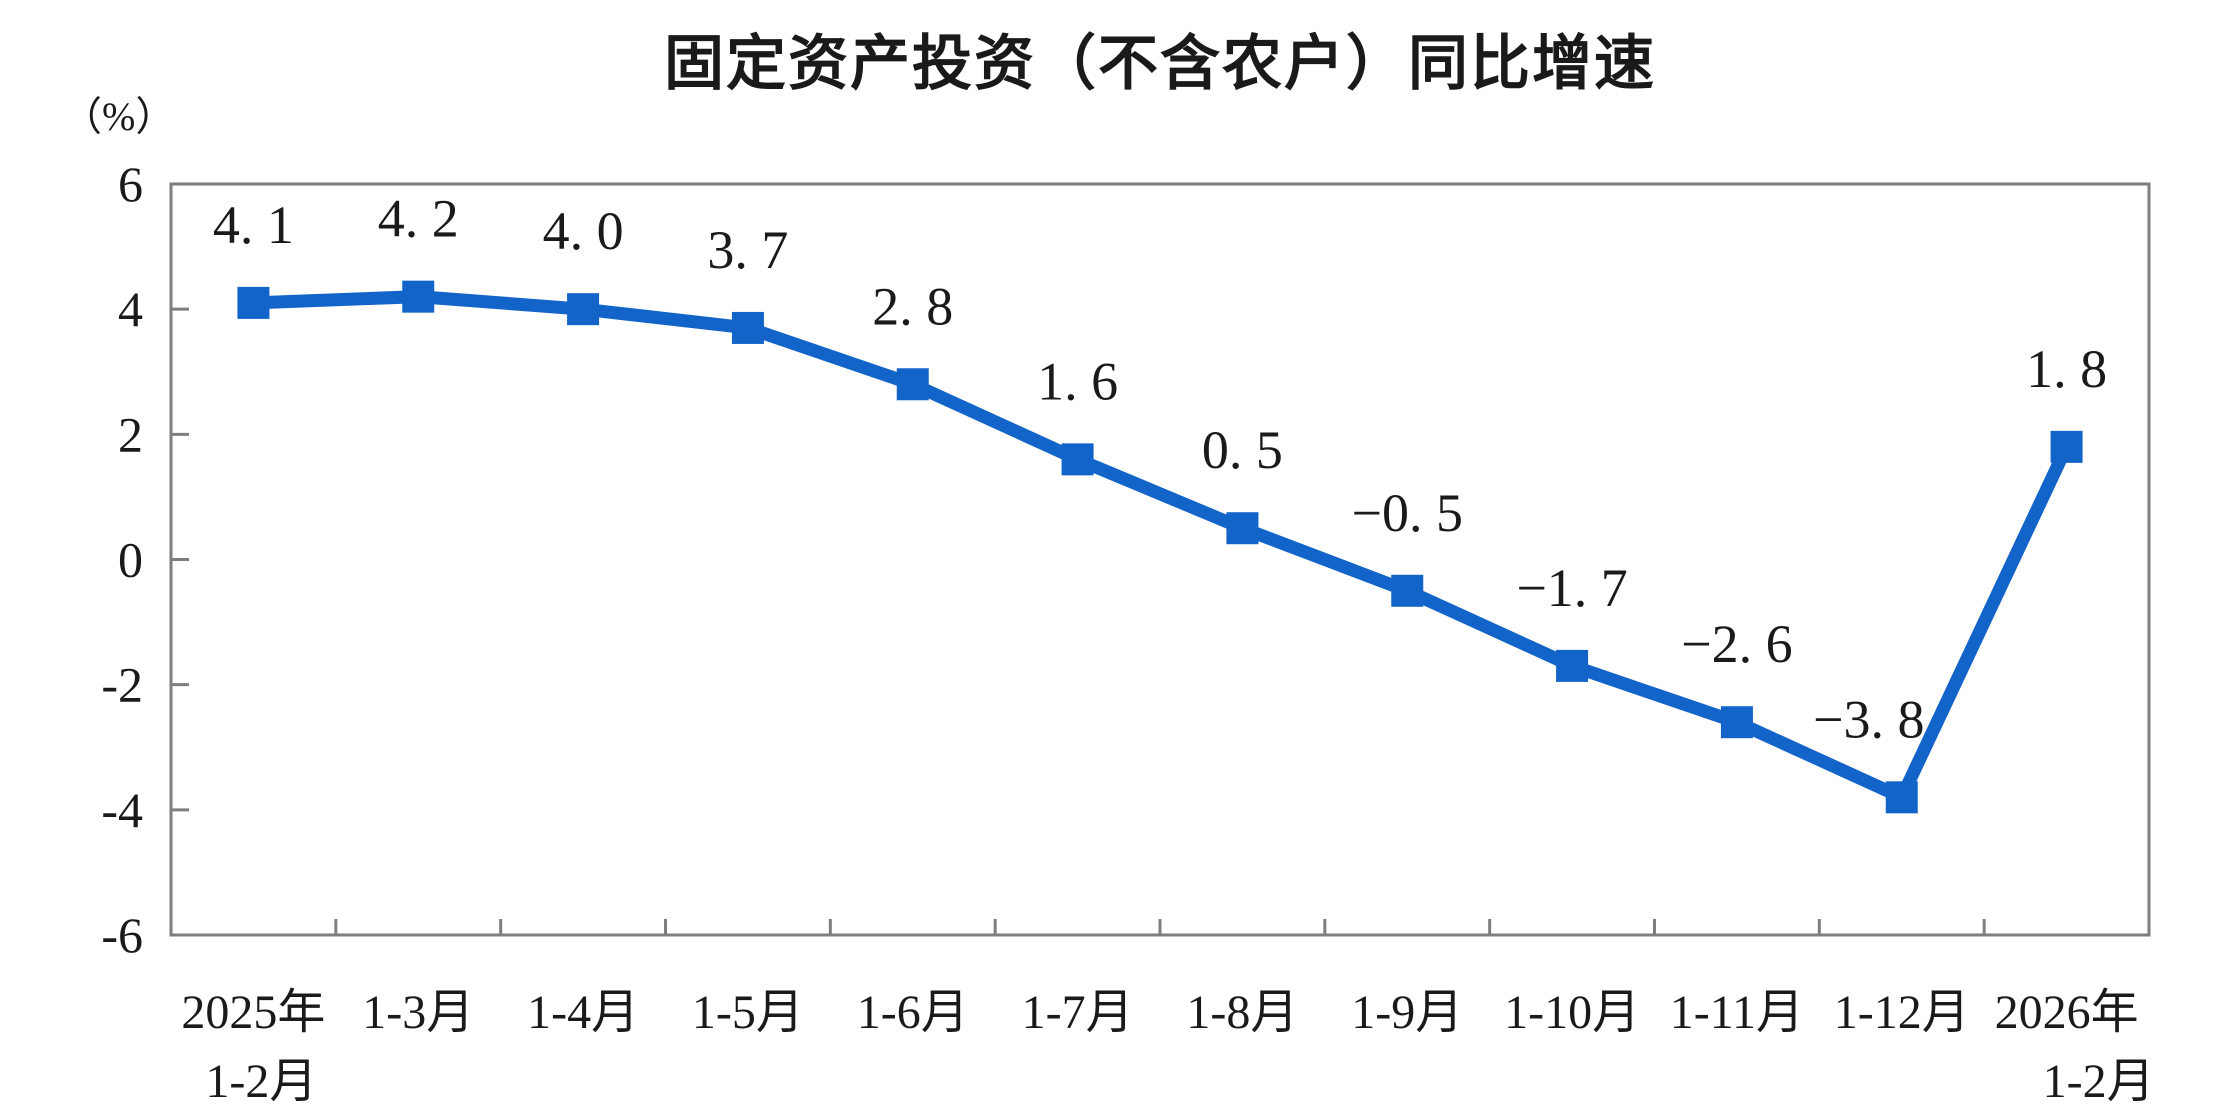  Describe the element at coordinates (119, 116) in the screenshot. I see `y-axis-unit-label: （%）` at that location.